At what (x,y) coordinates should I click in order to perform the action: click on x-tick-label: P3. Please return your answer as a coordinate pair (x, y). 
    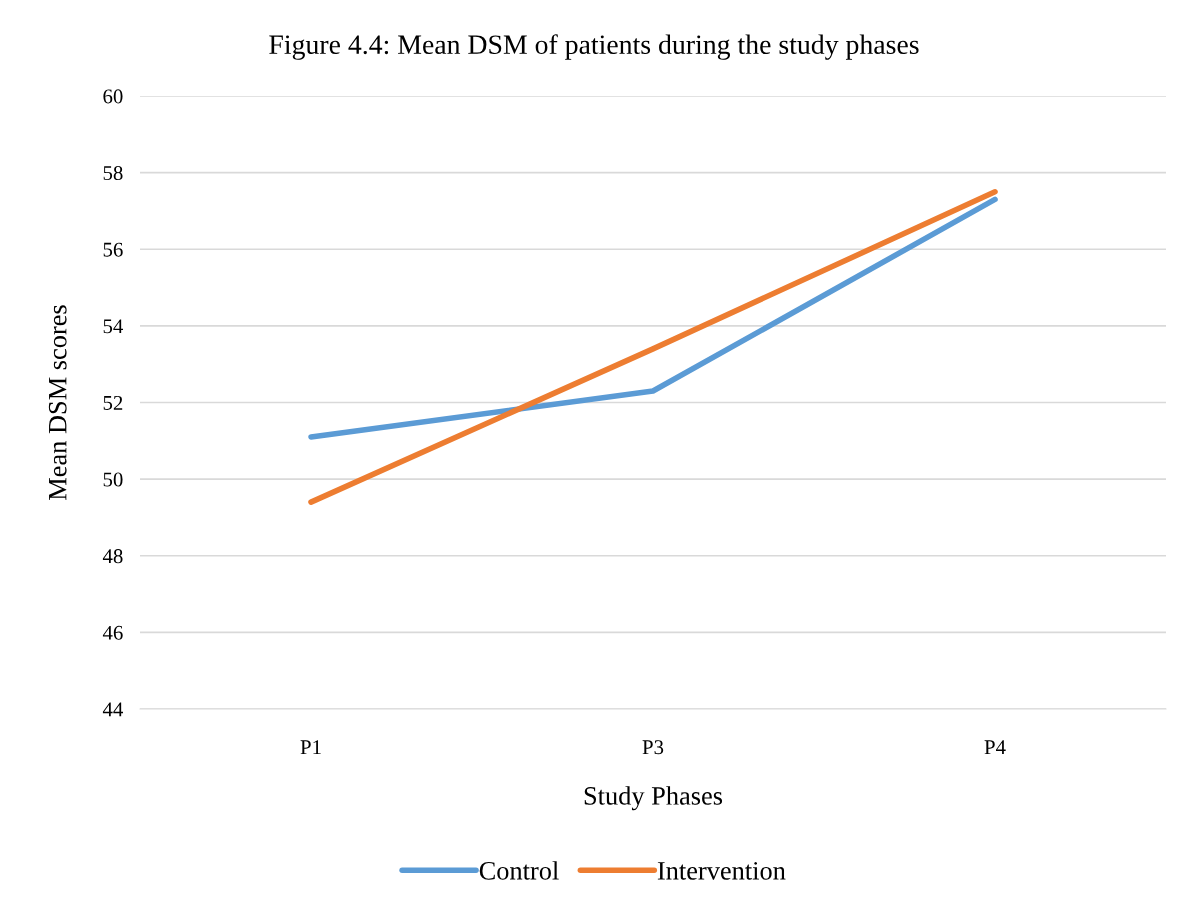
    Looking at the image, I should click on (653, 747).